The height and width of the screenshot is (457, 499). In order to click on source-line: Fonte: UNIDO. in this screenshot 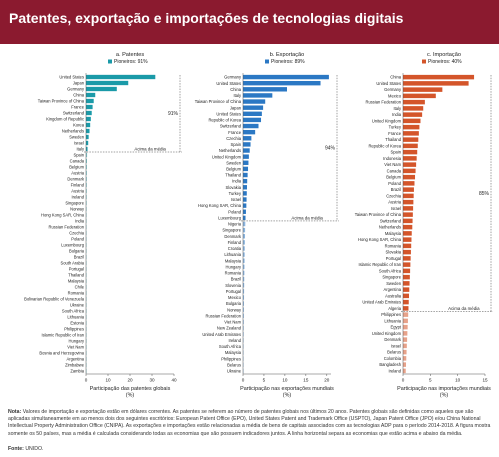, I will do `click(25, 449)`.